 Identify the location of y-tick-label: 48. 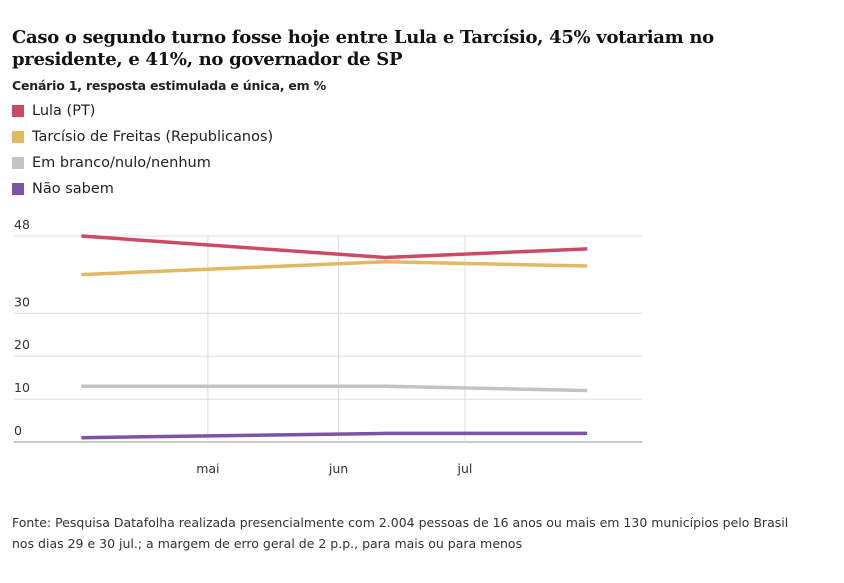
(22, 224).